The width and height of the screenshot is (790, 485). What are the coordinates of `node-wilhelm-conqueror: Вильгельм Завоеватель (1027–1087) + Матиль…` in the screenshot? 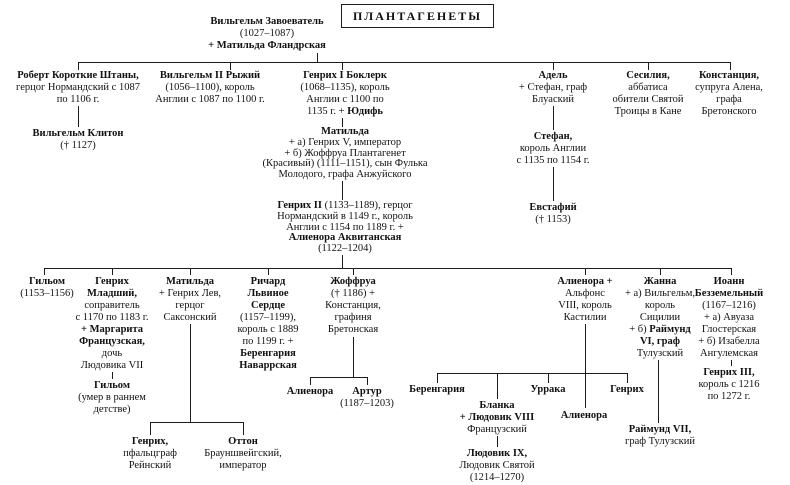 It's located at (267, 34).